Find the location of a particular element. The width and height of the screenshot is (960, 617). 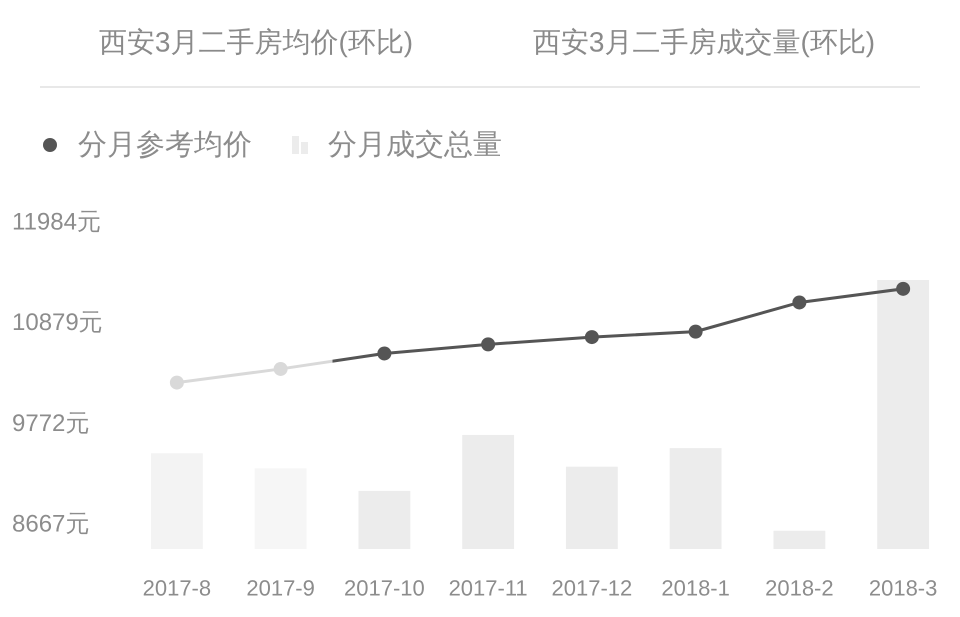

title: 西安3月二手房均价(环比) is located at coordinates (256, 42).